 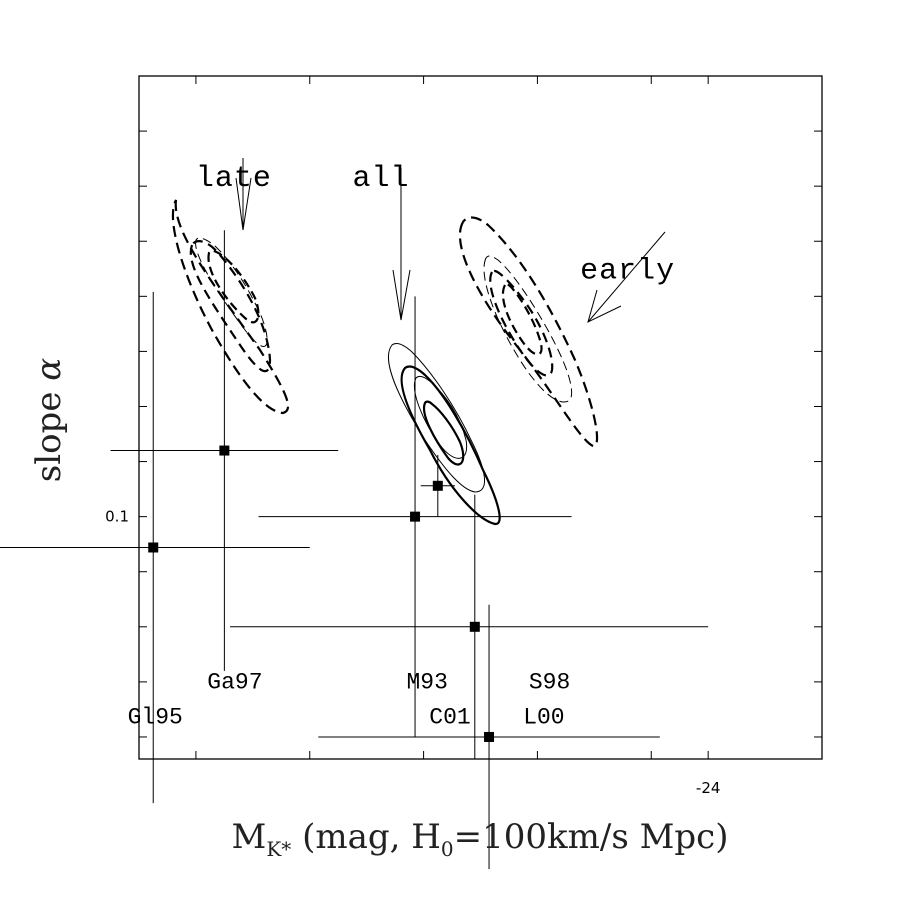 I want to click on point-label-M93: M93, so click(x=427, y=682).